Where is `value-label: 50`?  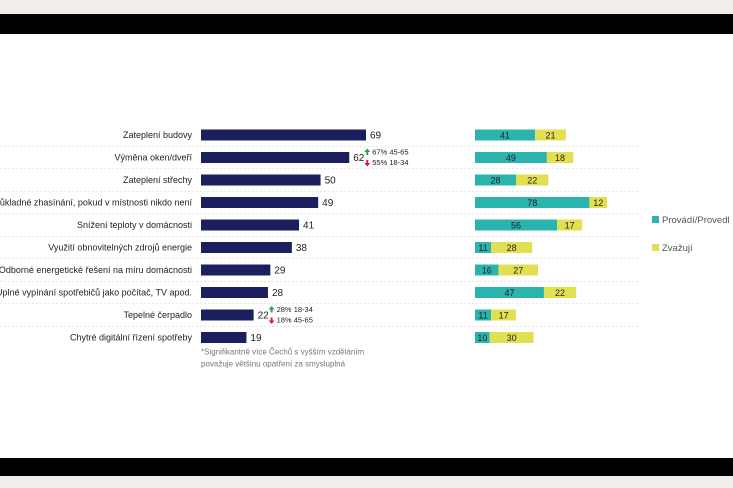 value-label: 50 is located at coordinates (331, 181).